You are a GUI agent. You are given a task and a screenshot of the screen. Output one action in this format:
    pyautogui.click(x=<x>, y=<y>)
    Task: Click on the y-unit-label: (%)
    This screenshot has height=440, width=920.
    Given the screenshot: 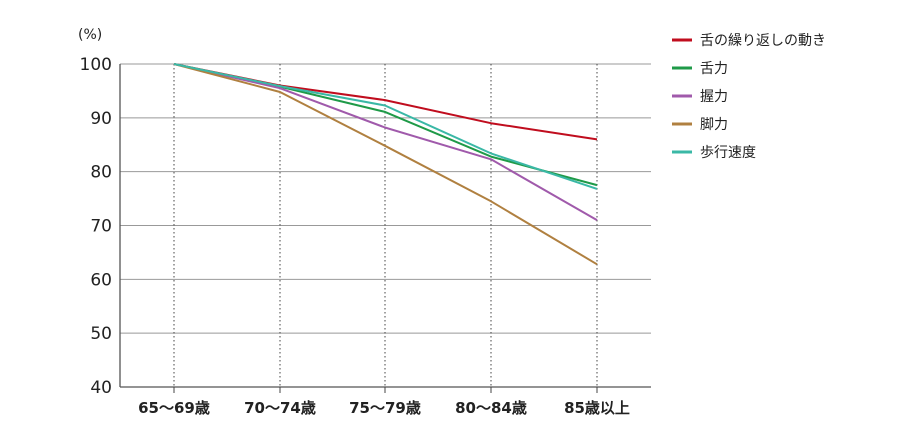 What is the action you would take?
    pyautogui.click(x=90, y=35)
    